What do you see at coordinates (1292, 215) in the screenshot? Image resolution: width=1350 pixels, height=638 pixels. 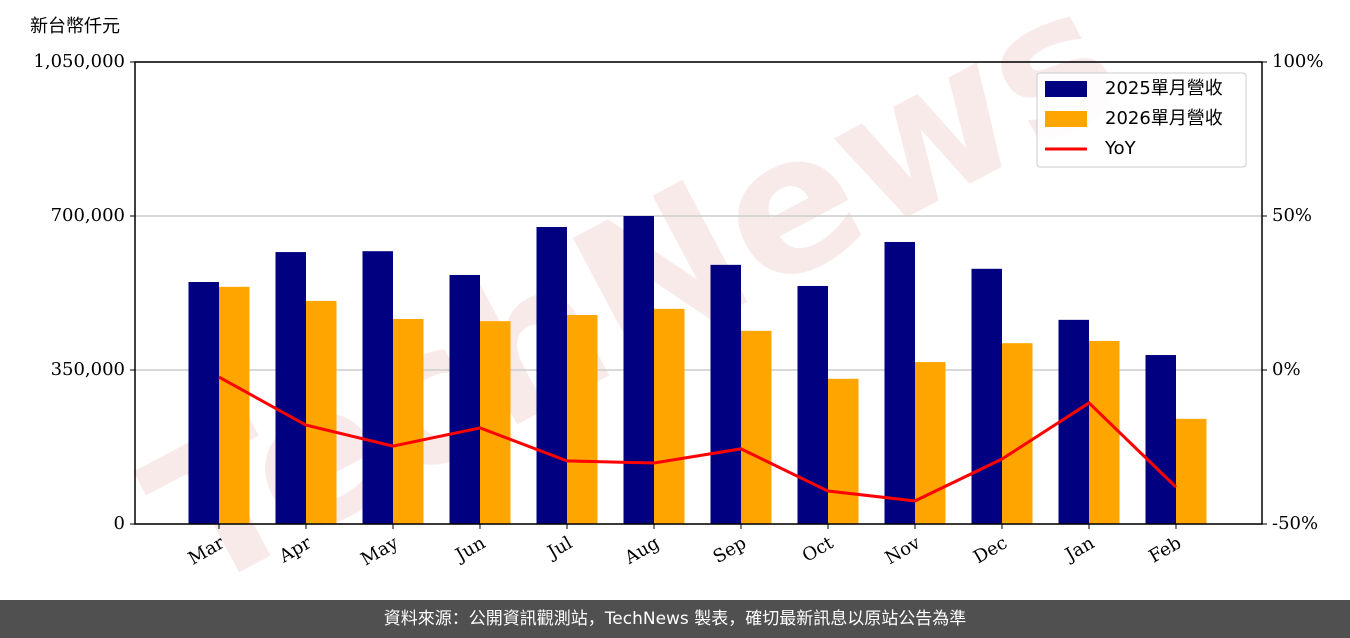 I see `y2-tick-label: 50%` at bounding box center [1292, 215].